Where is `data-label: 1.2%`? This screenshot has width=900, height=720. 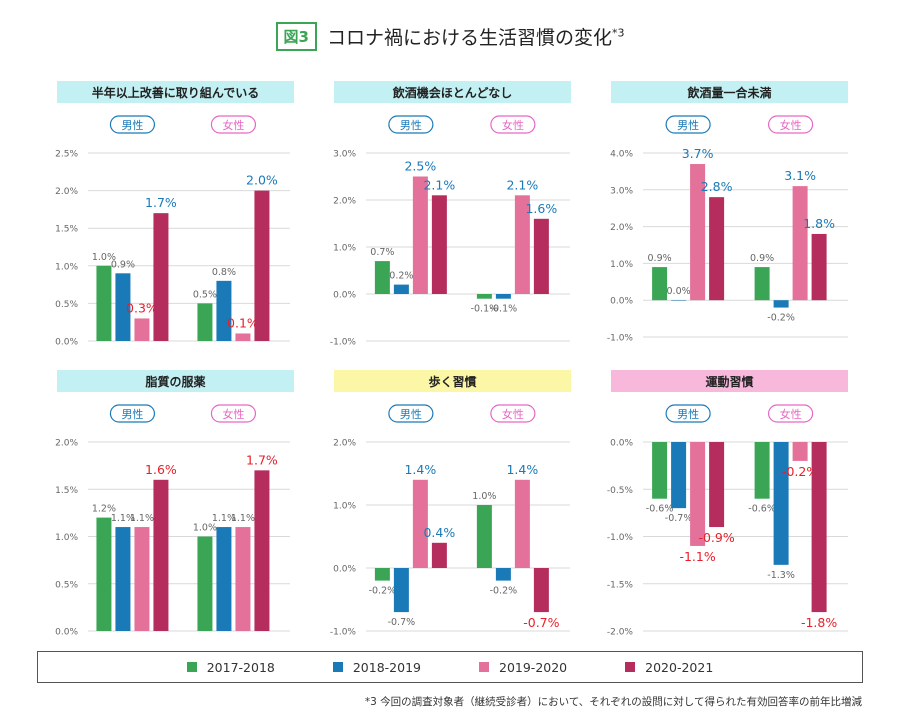
data-label: 1.2% is located at coordinates (104, 509).